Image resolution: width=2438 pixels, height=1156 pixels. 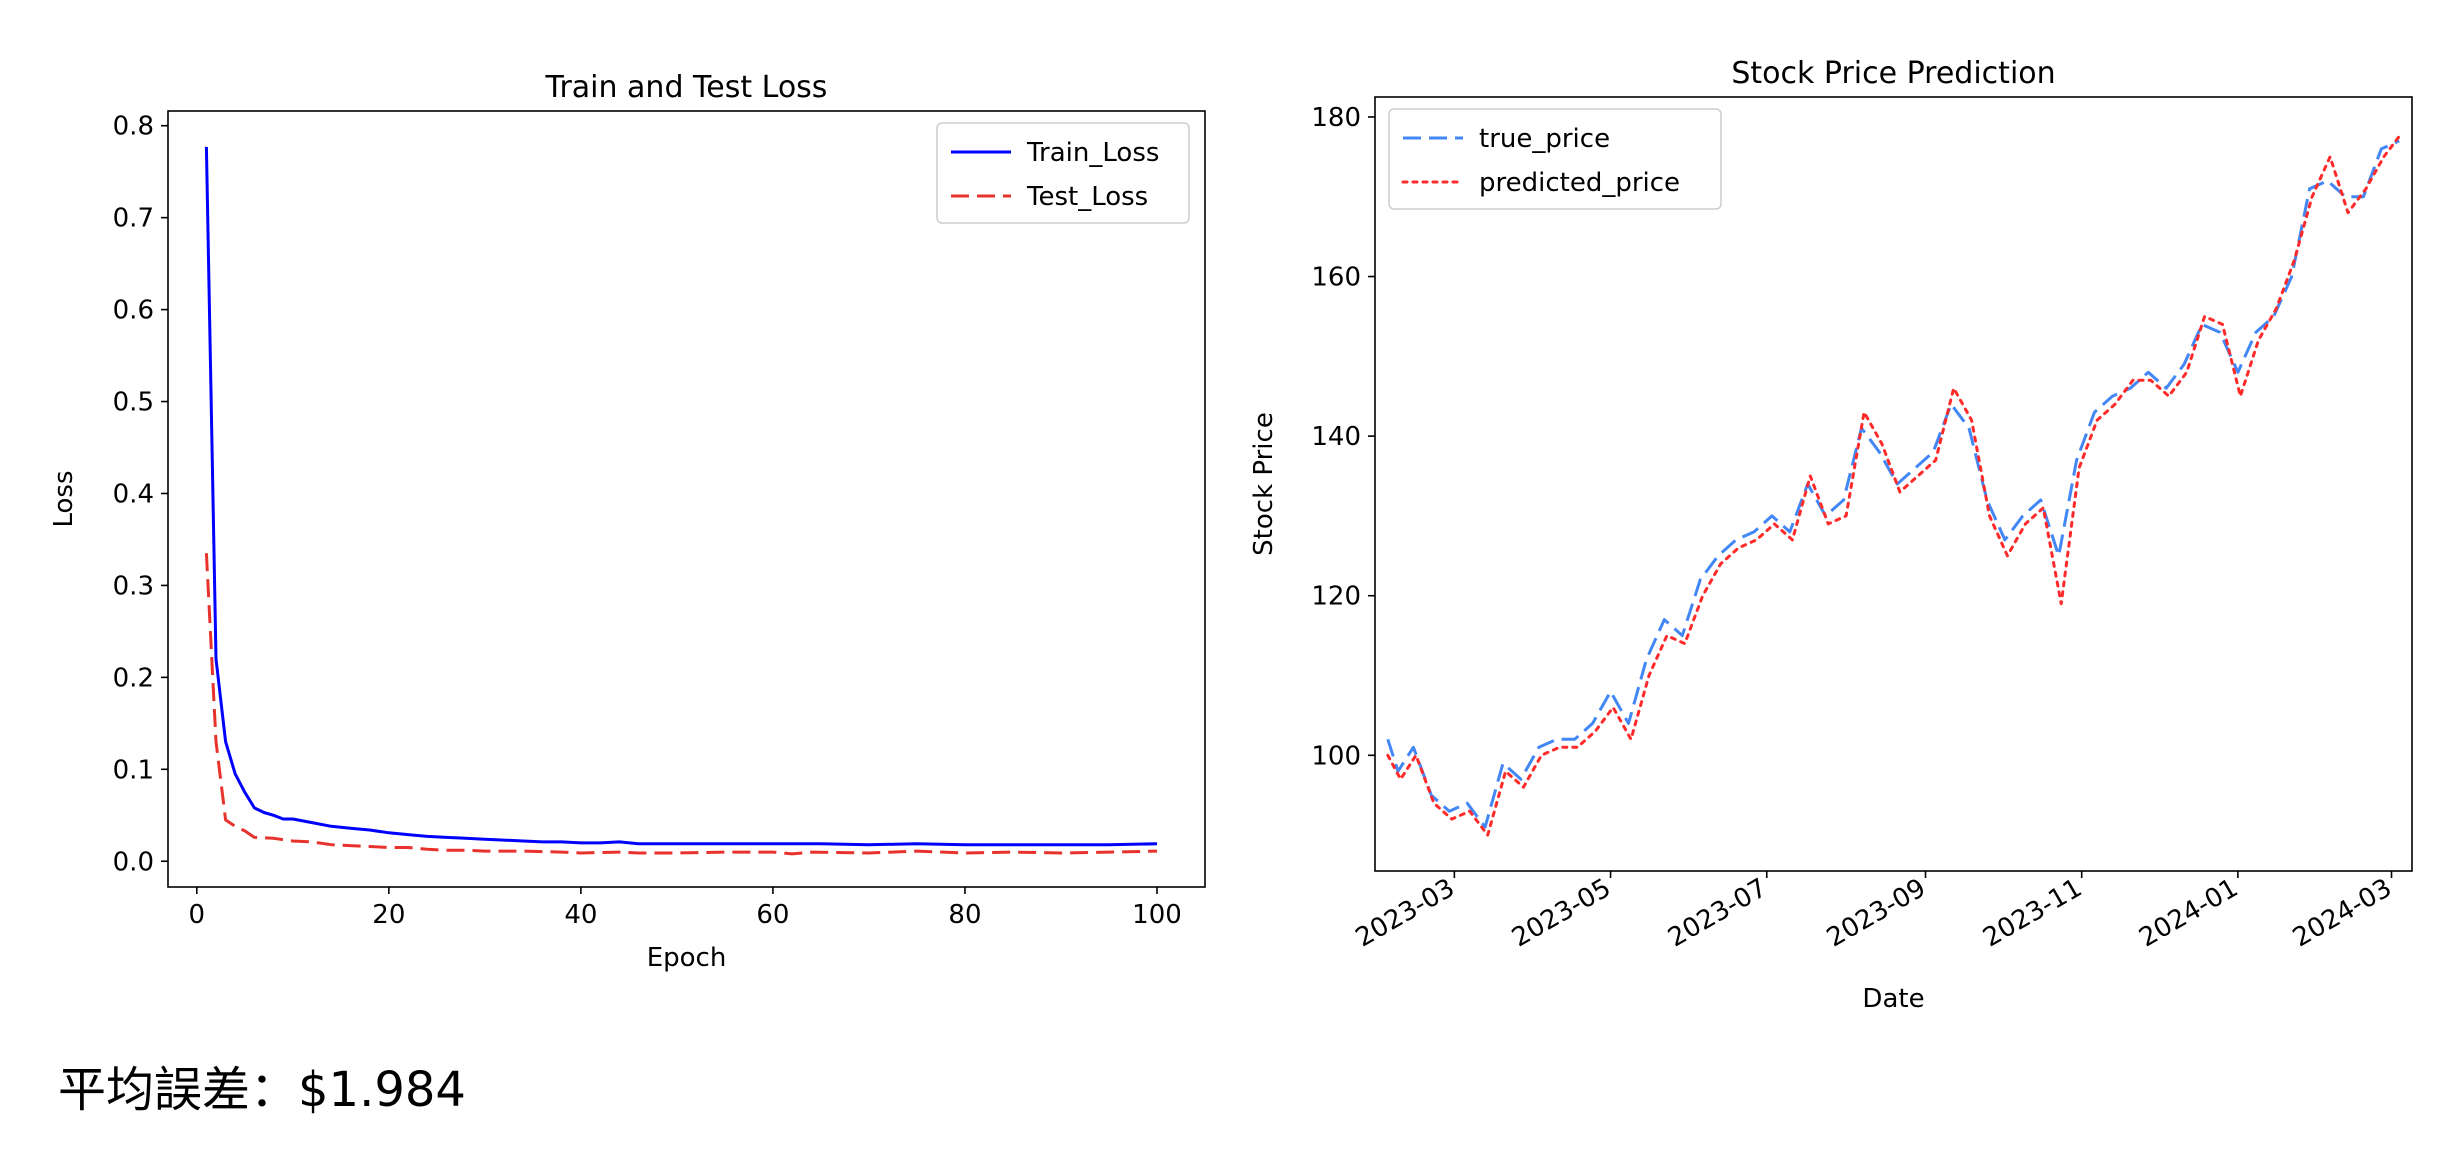 I want to click on chart-title: Stock Price Prediction, so click(x=1893, y=73).